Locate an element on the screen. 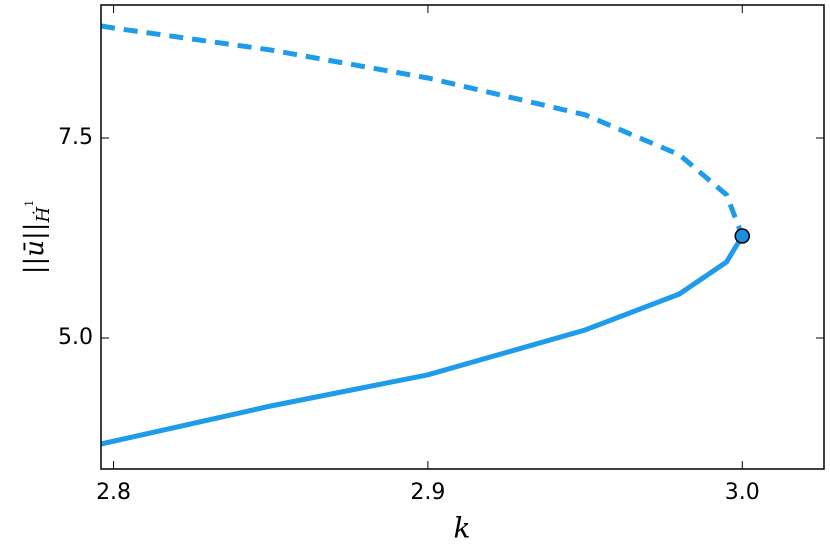  y-axis-label: ||ū||Ḣ1 is located at coordinates (37, 237).